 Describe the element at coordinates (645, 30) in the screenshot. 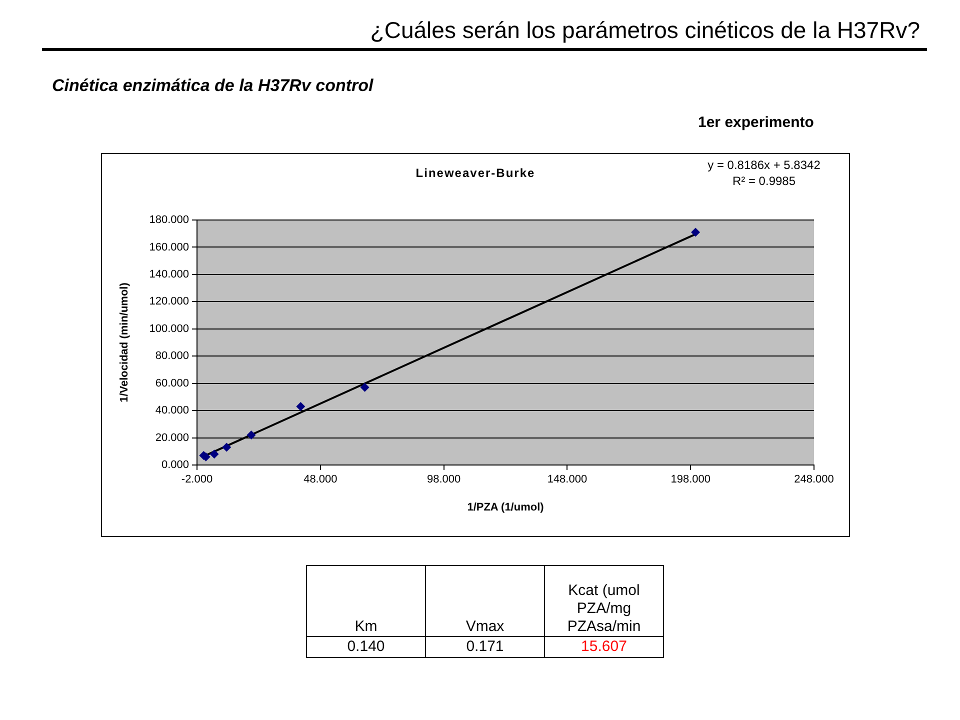

I see `text: ¿Cuáles serán los parámetros cinéticos de la H37Rv?` at that location.